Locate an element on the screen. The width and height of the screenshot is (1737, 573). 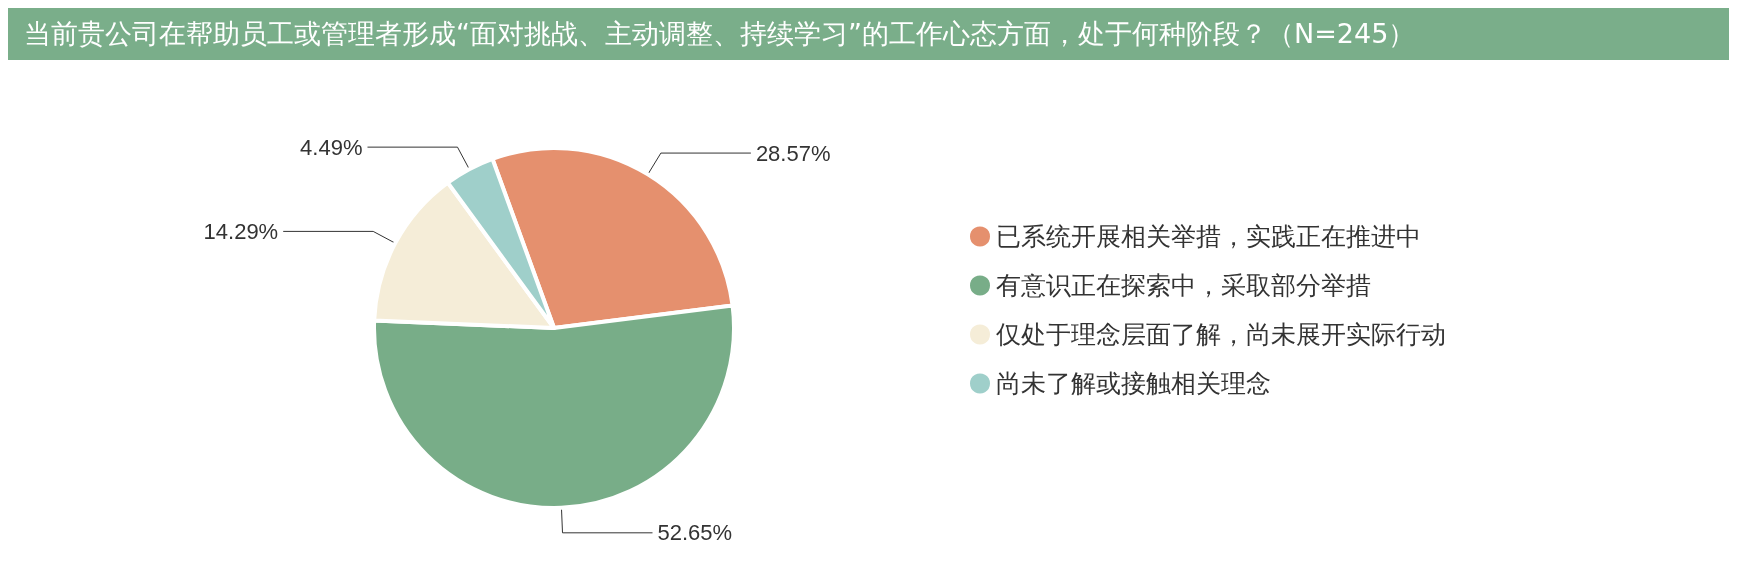
legend-label: 已系统开展相关举措，实践正在推进中 is located at coordinates (1208, 236).